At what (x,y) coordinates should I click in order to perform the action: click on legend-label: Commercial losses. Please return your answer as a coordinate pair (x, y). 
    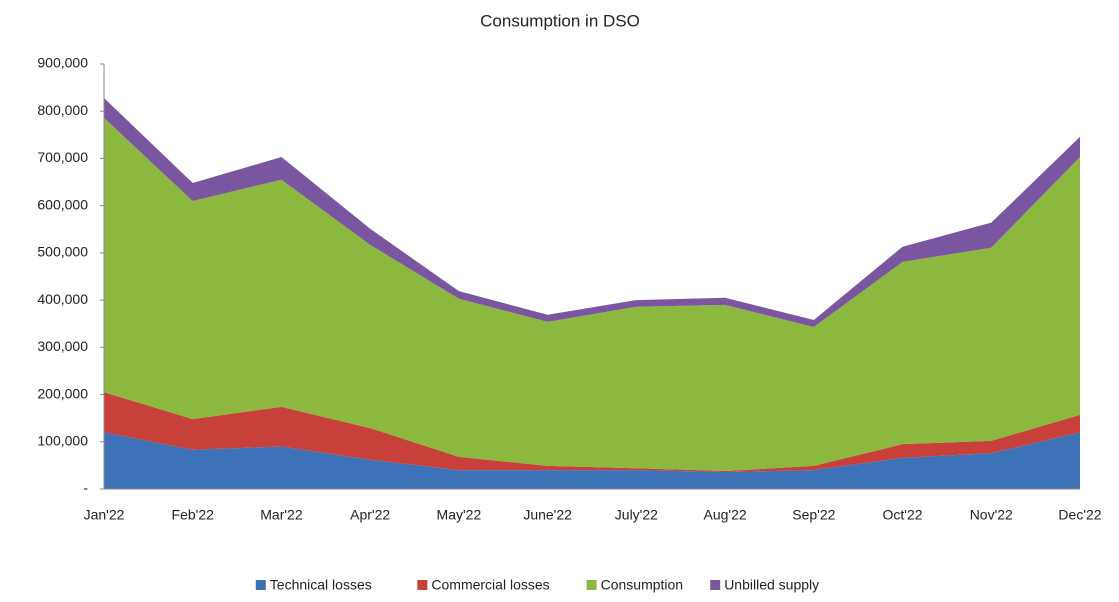
    Looking at the image, I should click on (490, 585).